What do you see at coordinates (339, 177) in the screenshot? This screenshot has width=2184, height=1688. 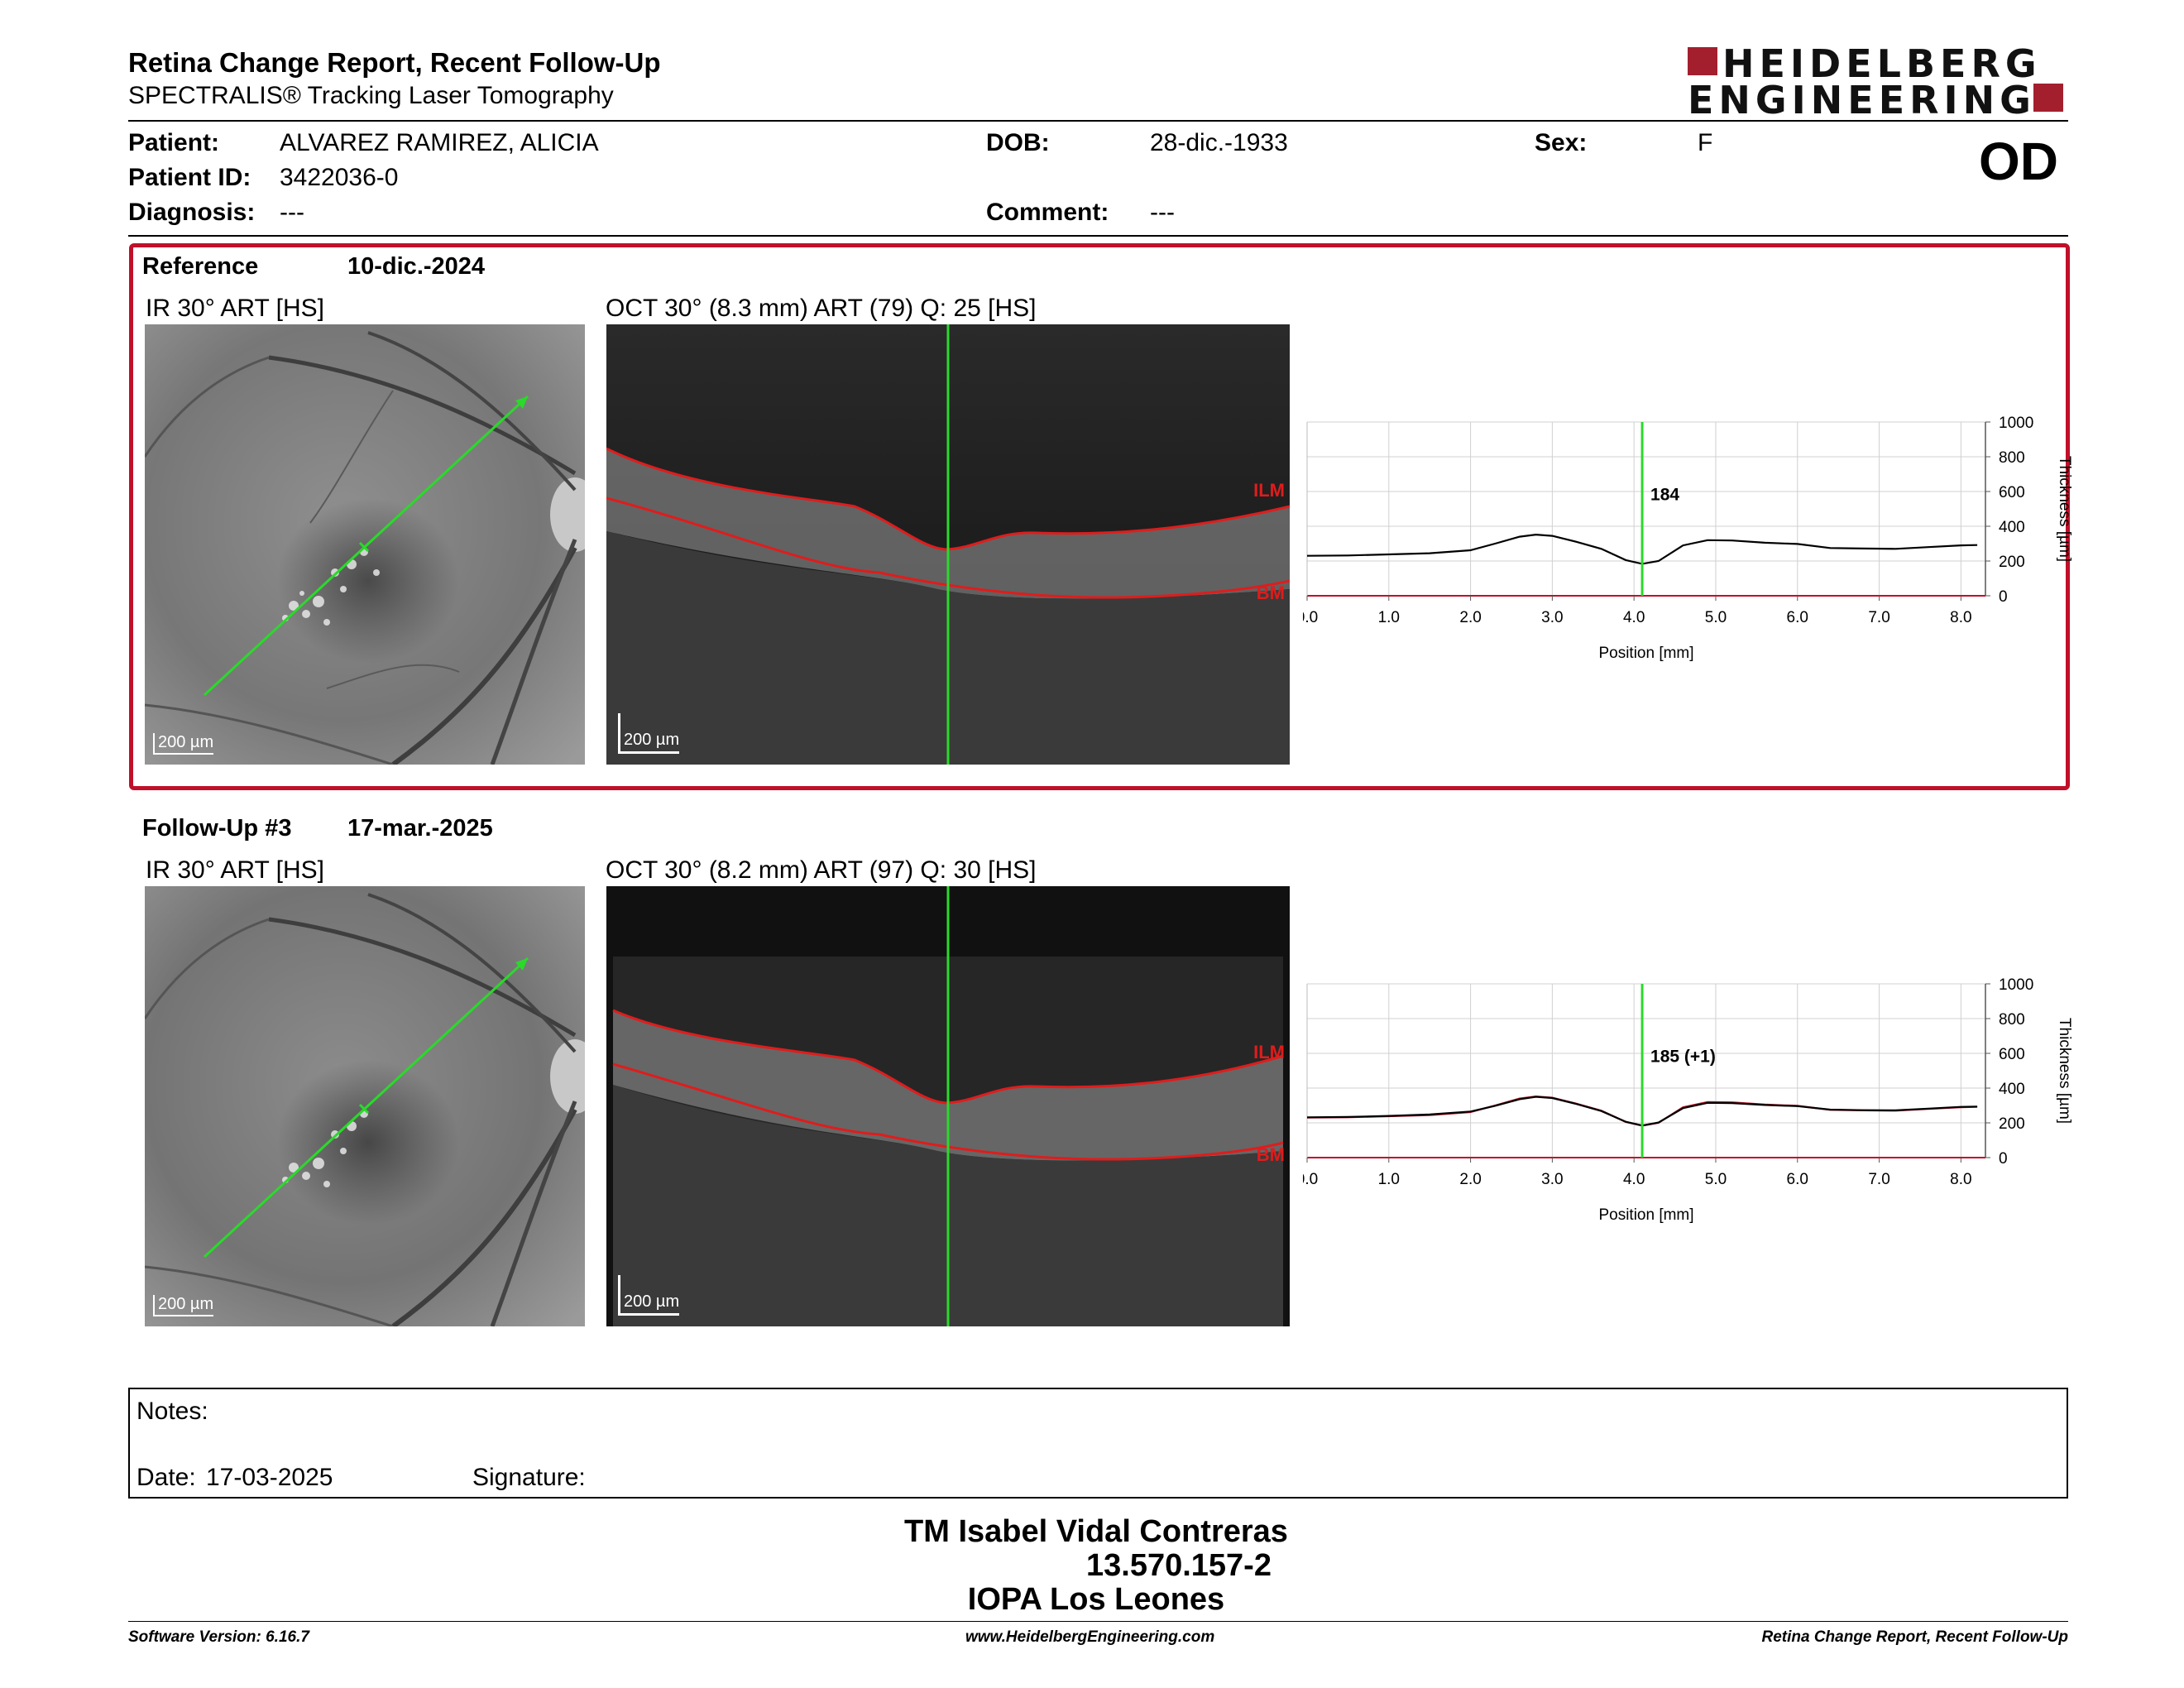 I see `patient-id: 3422036-0` at bounding box center [339, 177].